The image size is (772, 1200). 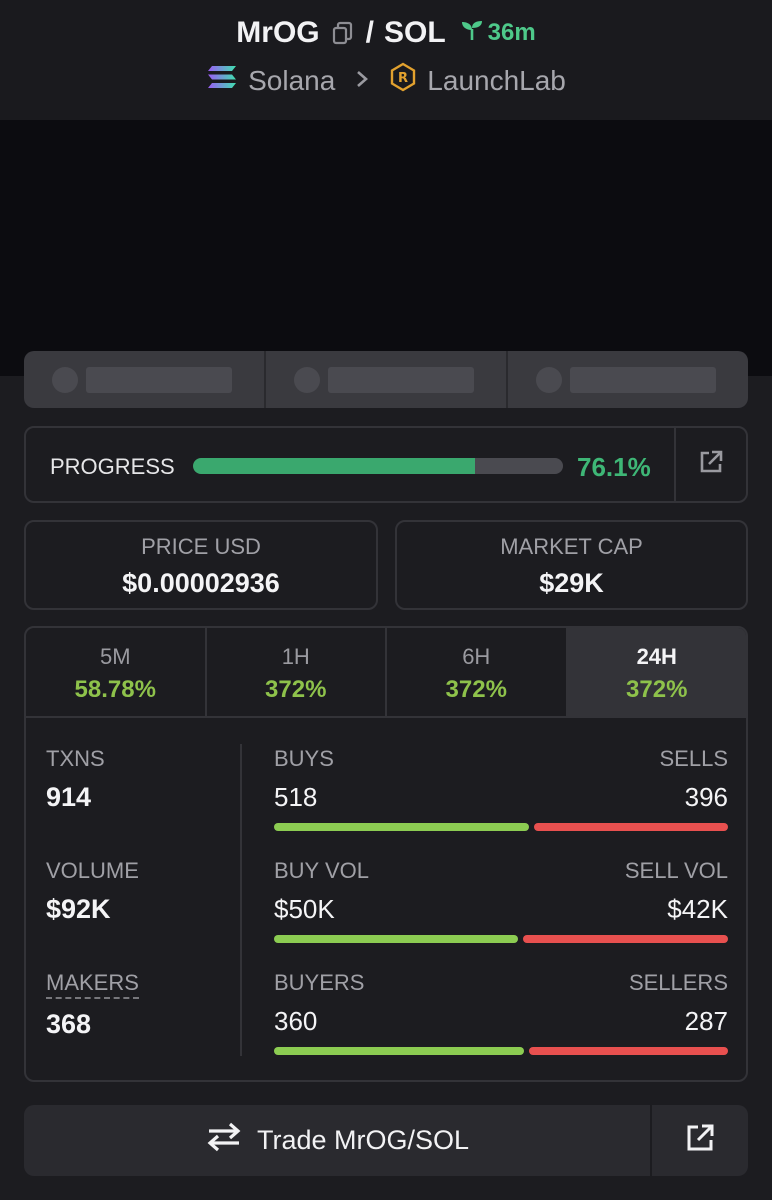 What do you see at coordinates (92, 1005) in the screenshot?
I see `makers-metric: MAKERS 368` at bounding box center [92, 1005].